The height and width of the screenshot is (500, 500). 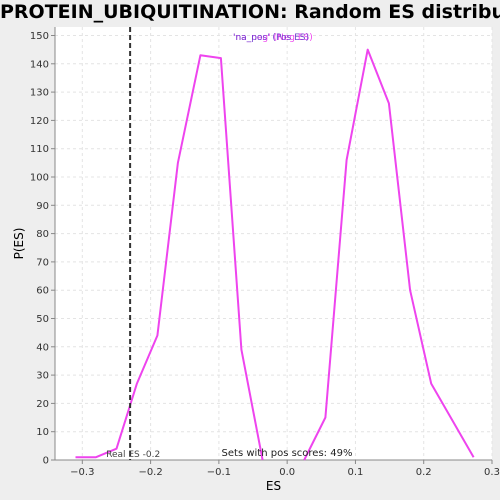 I want to click on y-tick-label: 150, so click(x=39, y=36).